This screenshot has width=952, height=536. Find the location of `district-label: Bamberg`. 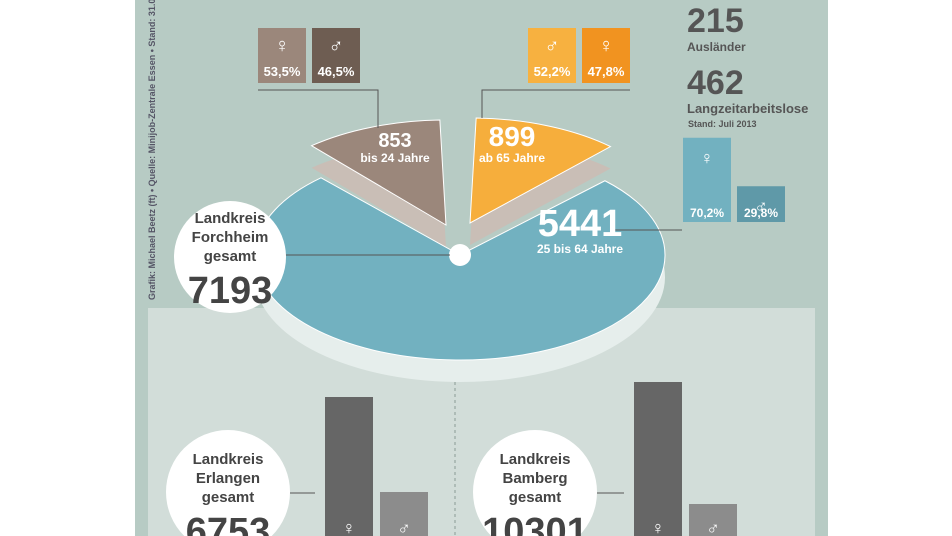

district-label: Bamberg is located at coordinates (534, 478).